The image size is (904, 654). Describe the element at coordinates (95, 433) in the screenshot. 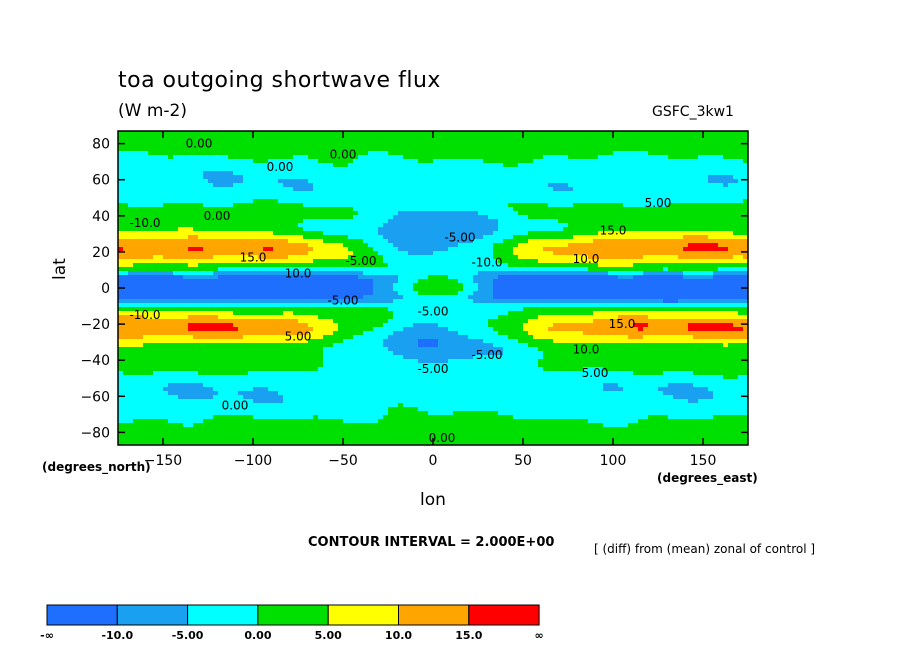

I see `y-tick-label: −80` at that location.